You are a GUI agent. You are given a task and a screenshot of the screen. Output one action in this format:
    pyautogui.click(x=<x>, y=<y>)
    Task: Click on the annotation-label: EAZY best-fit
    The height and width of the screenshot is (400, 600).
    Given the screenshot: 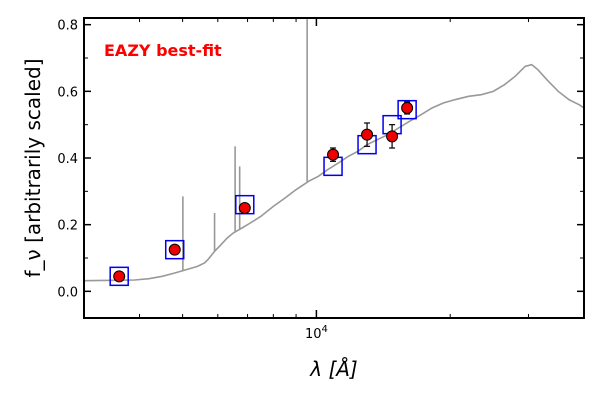 What is the action you would take?
    pyautogui.click(x=163, y=50)
    